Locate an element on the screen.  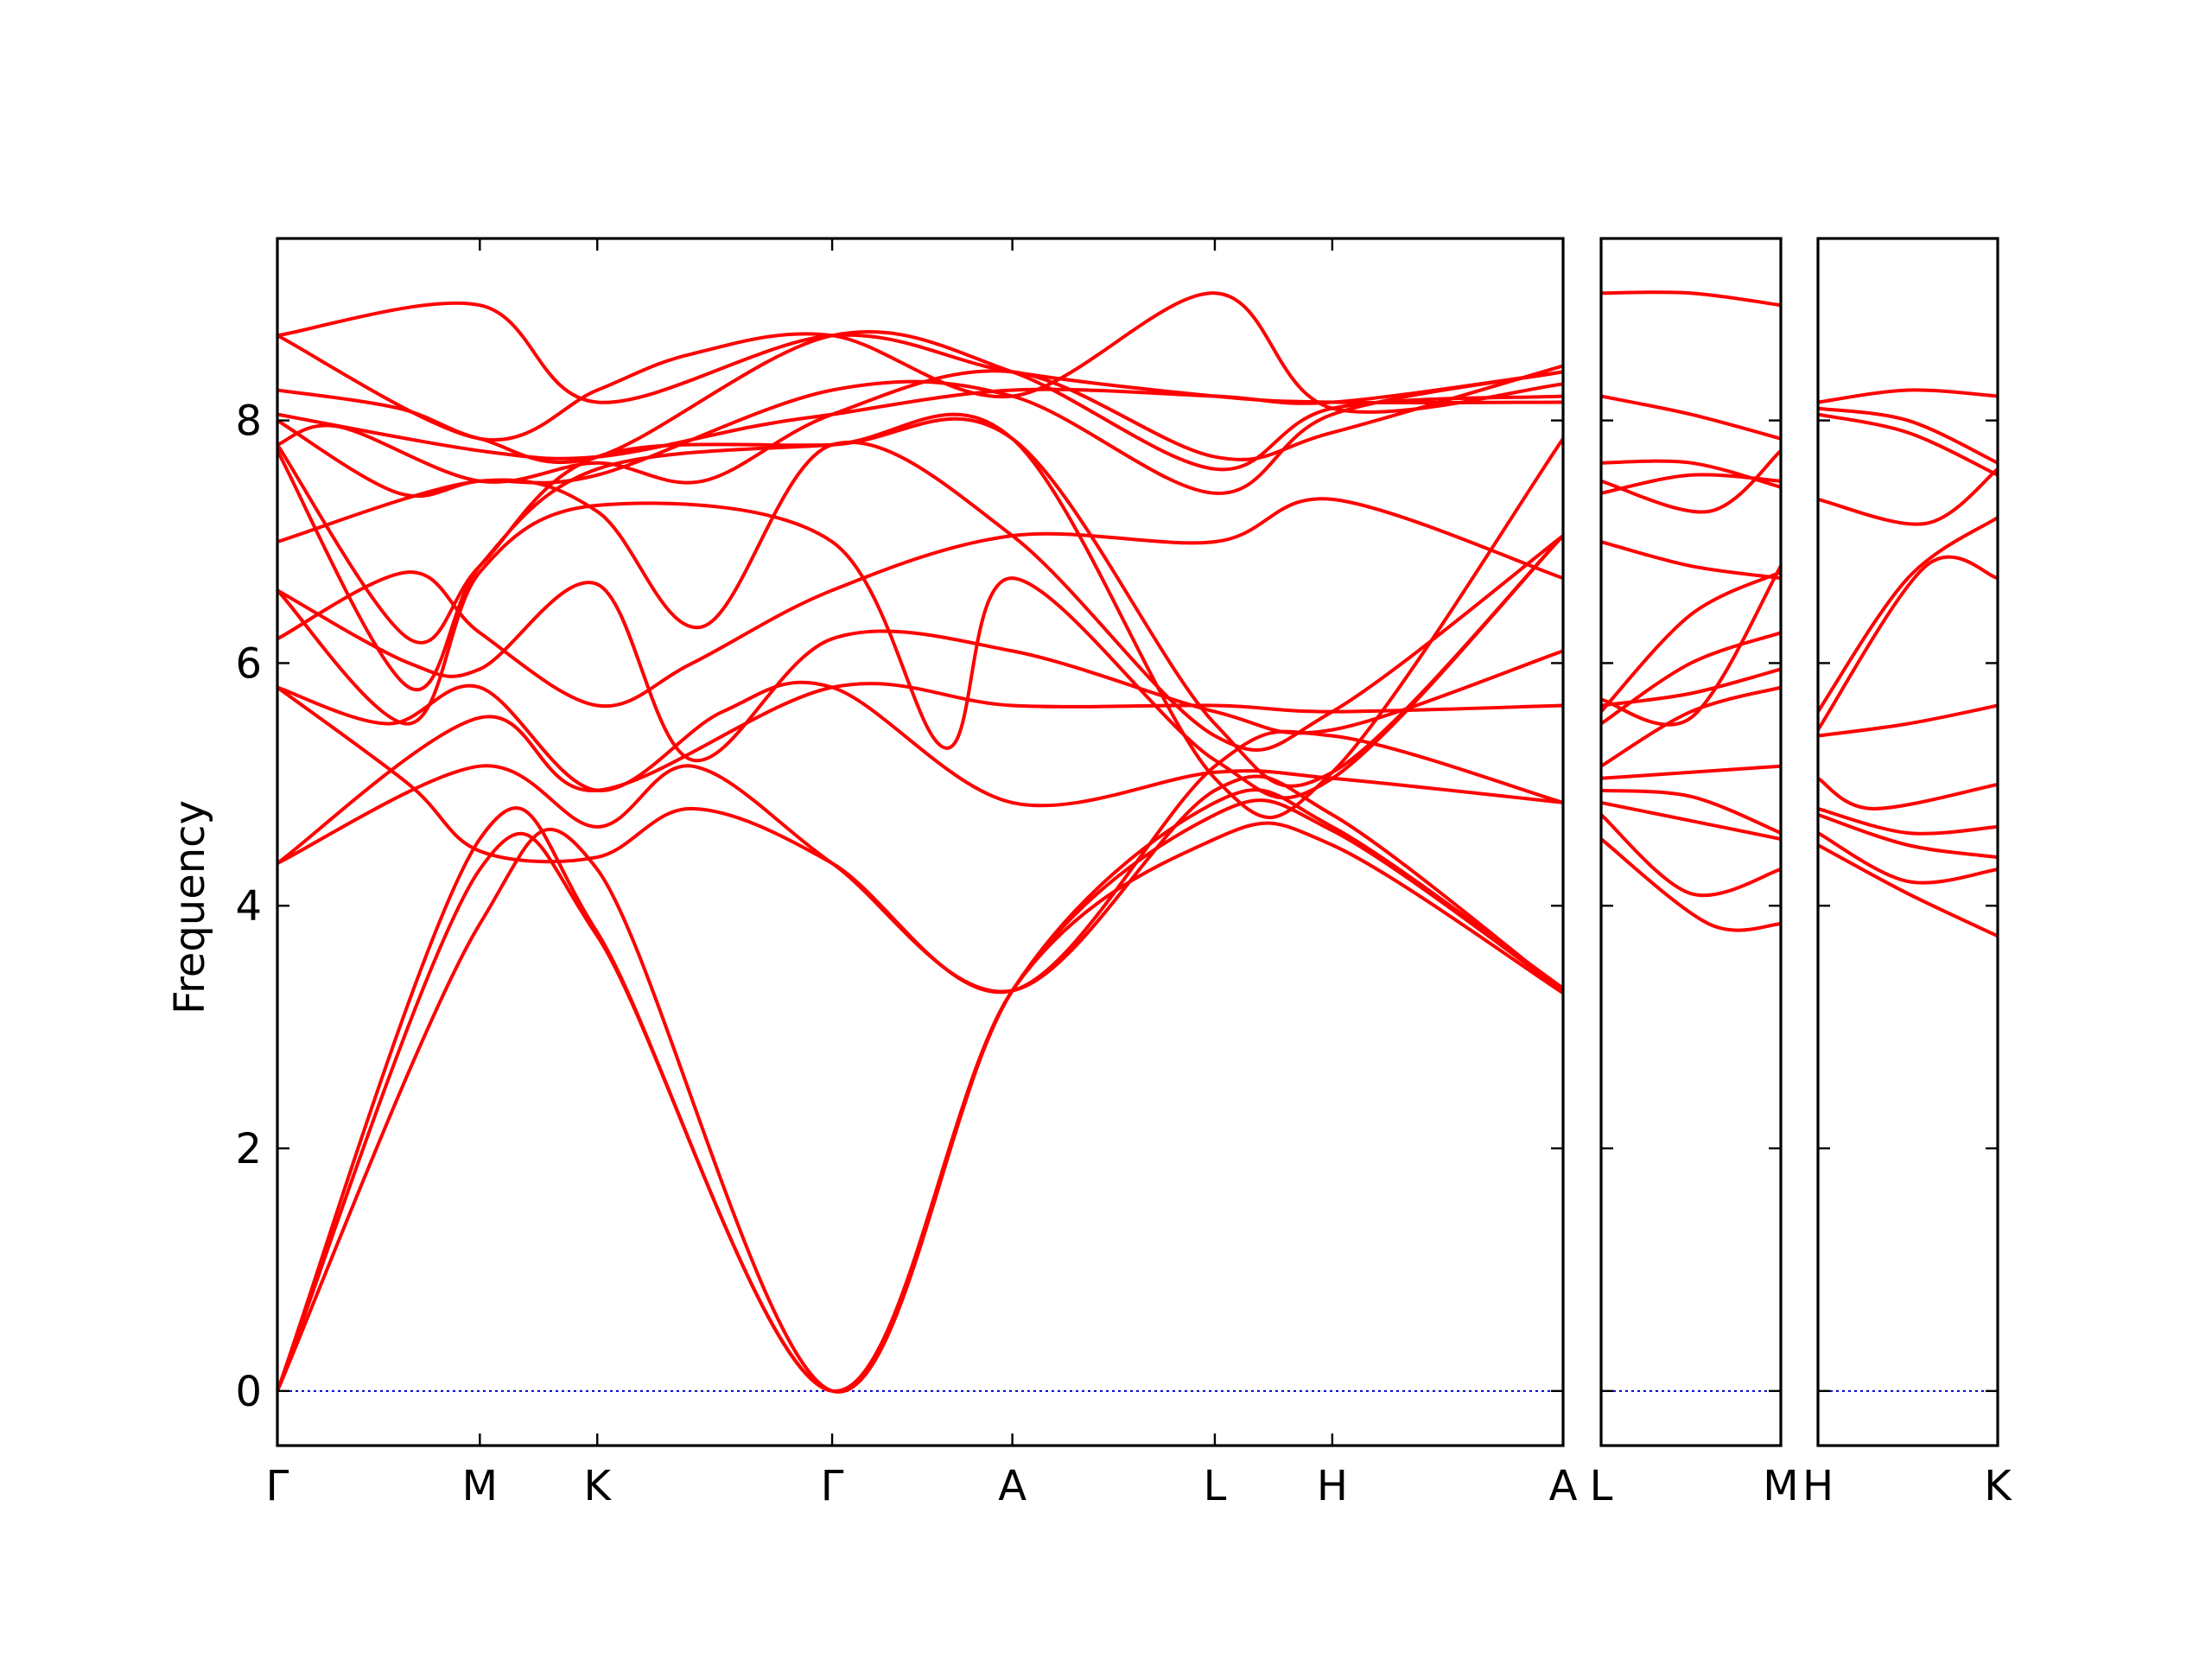
x-tick-label-main-3: Γ is located at coordinates (832, 1486).